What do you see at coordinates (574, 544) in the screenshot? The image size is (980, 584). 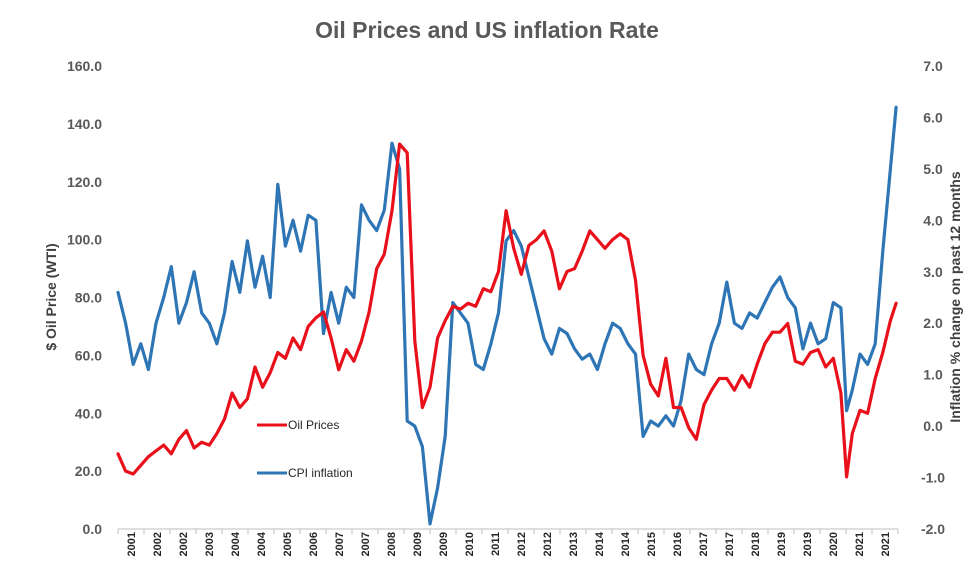 I see `x-tick-label: 2013` at bounding box center [574, 544].